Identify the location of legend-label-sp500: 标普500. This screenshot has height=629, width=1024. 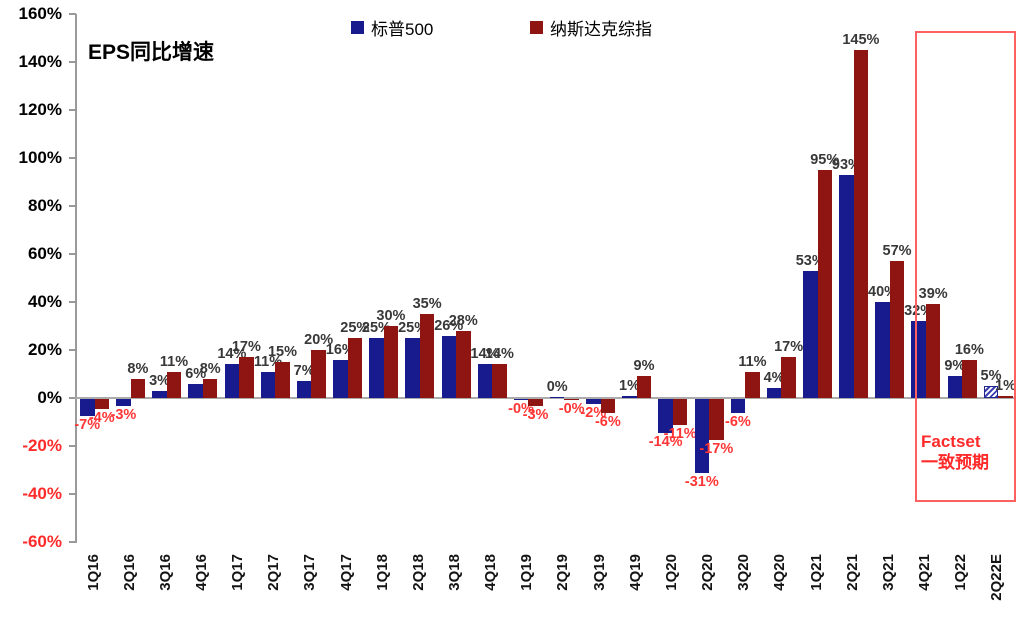
(402, 29).